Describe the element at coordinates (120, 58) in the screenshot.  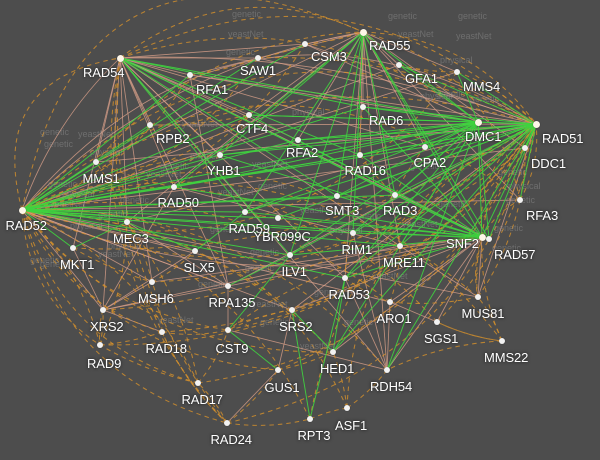
I see `graph-node-rad54` at that location.